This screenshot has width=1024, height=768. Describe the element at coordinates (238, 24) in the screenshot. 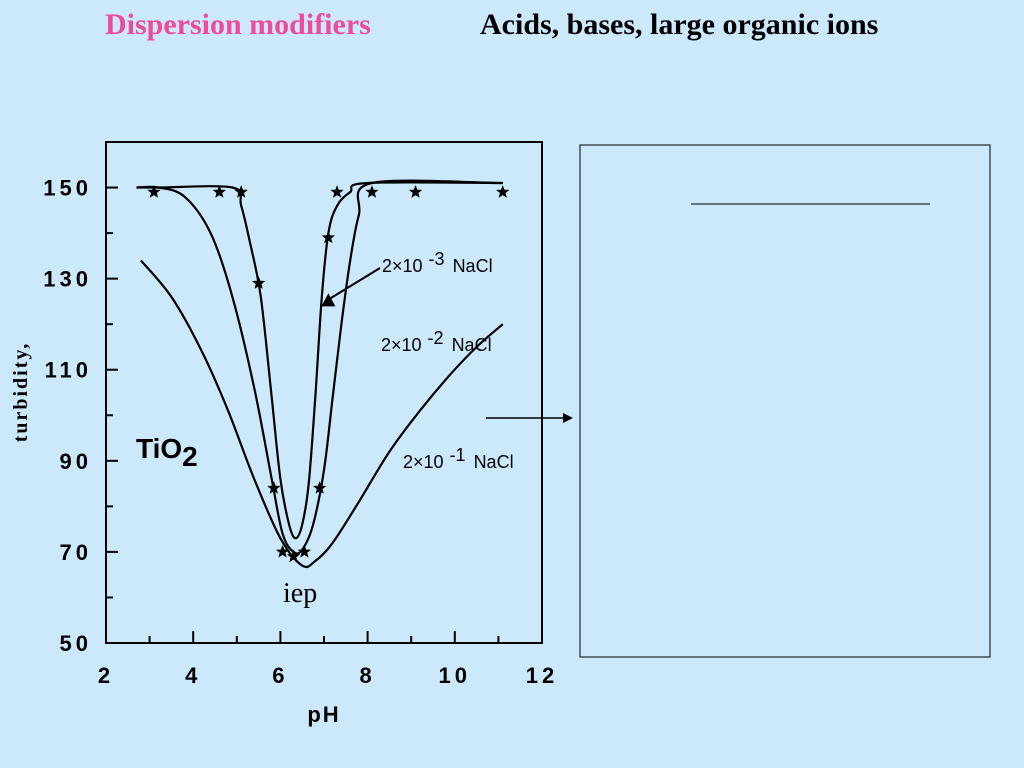

I see `slide-title-left: Dispersion modifiers` at that location.